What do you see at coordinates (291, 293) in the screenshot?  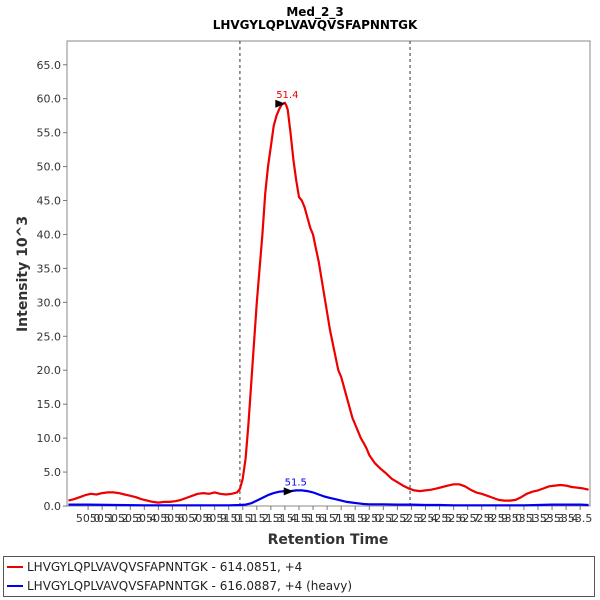 I see `peak-annotations: 51.4 51.5` at bounding box center [291, 293].